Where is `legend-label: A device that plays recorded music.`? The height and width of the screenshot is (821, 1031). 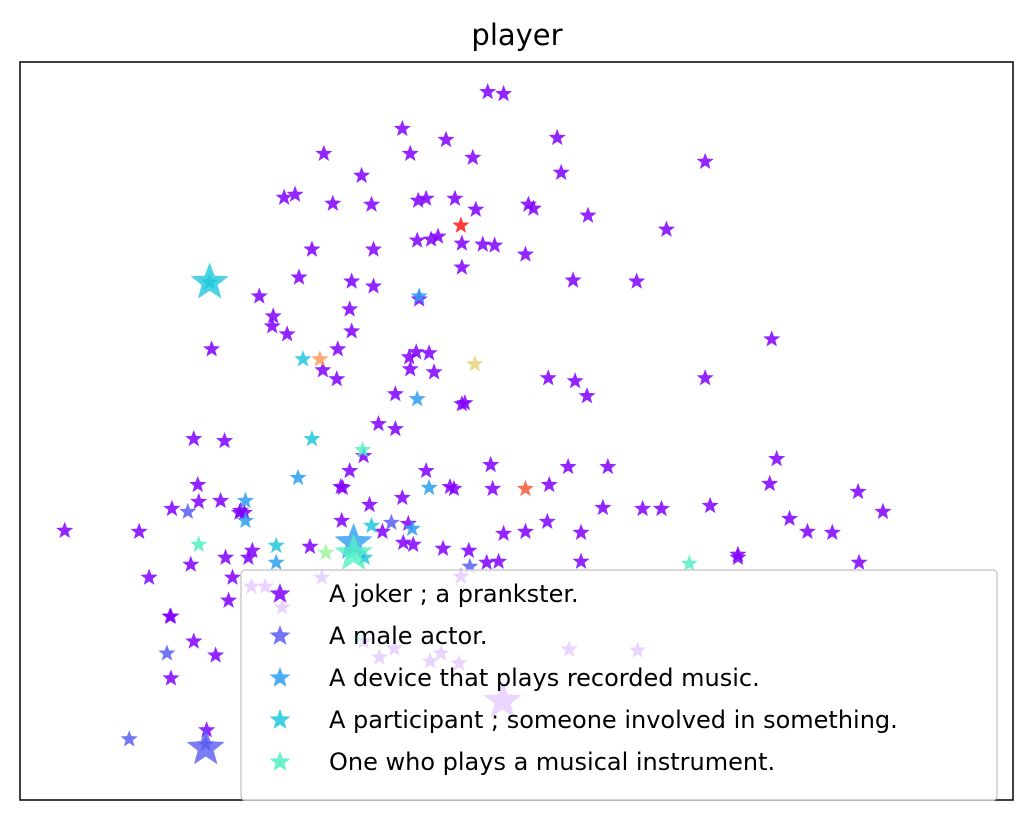
legend-label: A device that plays recorded music. is located at coordinates (544, 678).